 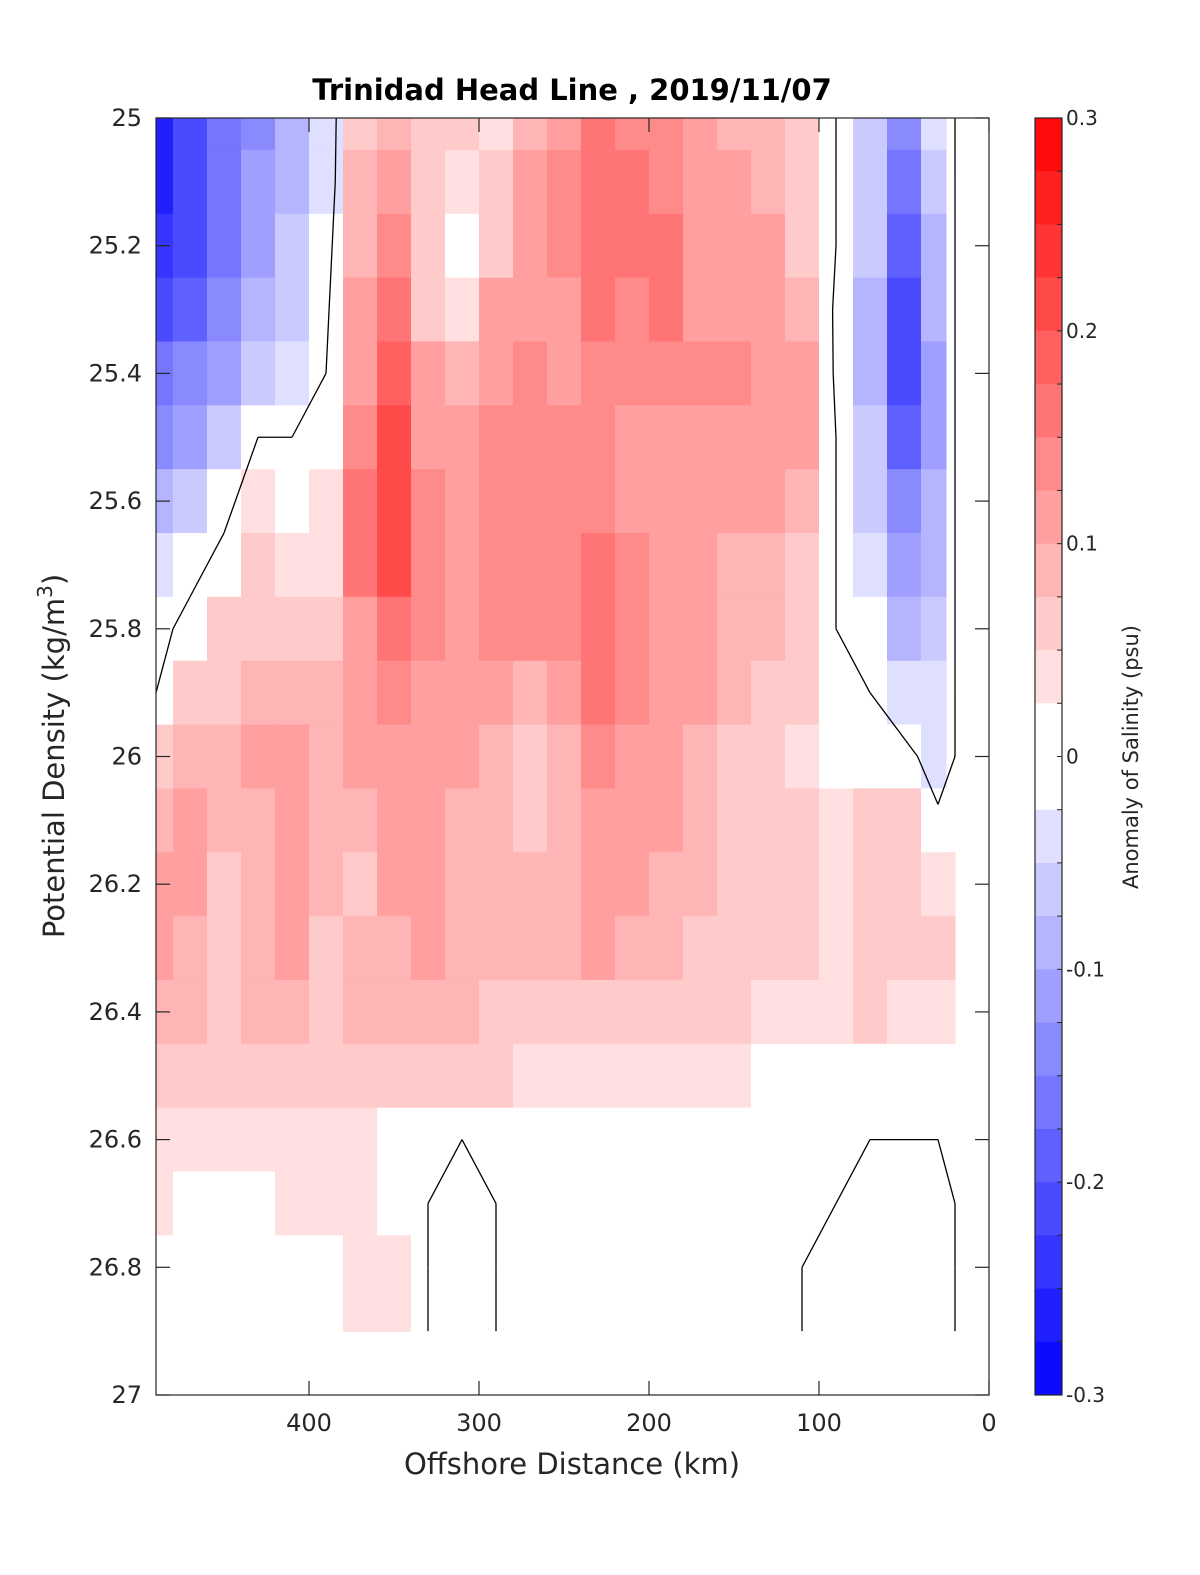 I want to click on x-tick-label: 100, so click(x=819, y=1423).